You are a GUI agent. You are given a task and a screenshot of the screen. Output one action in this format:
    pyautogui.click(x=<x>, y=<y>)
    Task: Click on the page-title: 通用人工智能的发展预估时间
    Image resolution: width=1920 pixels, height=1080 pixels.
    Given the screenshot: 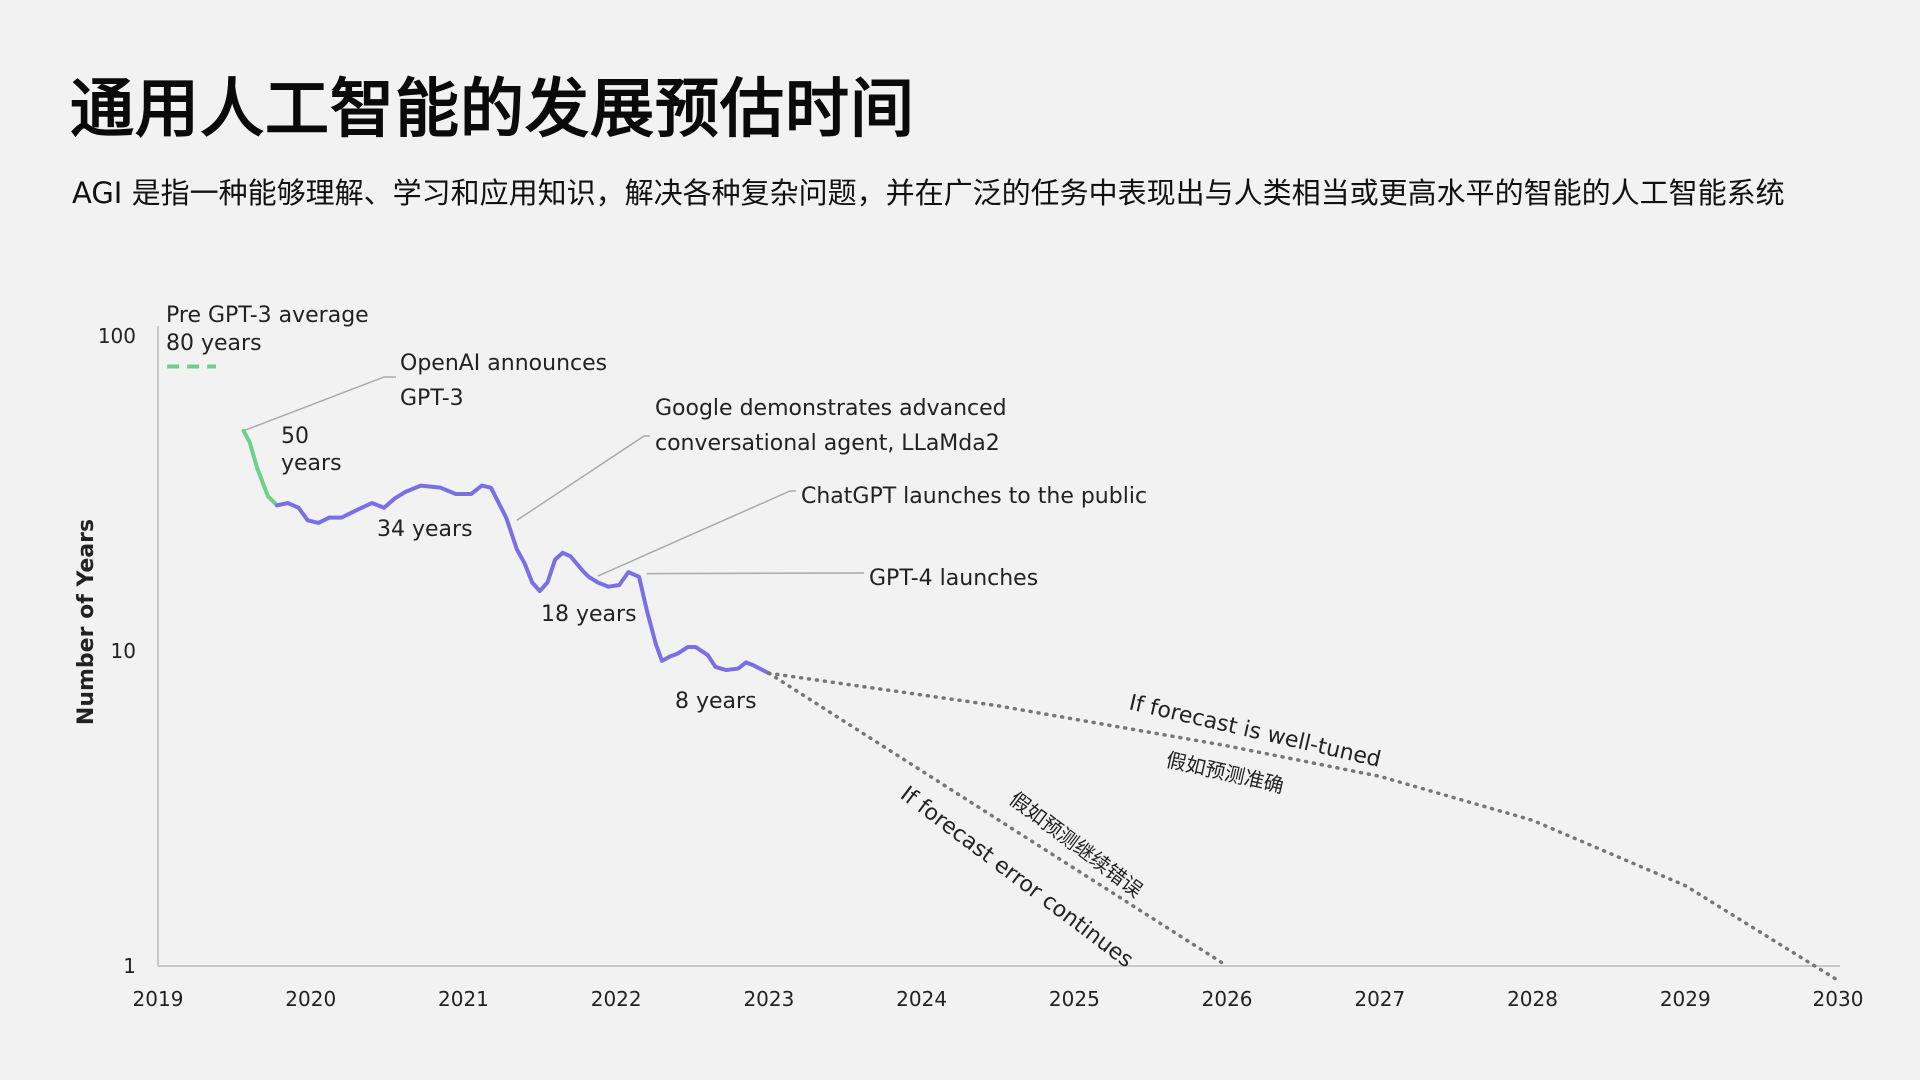 What is the action you would take?
    pyautogui.click(x=492, y=110)
    